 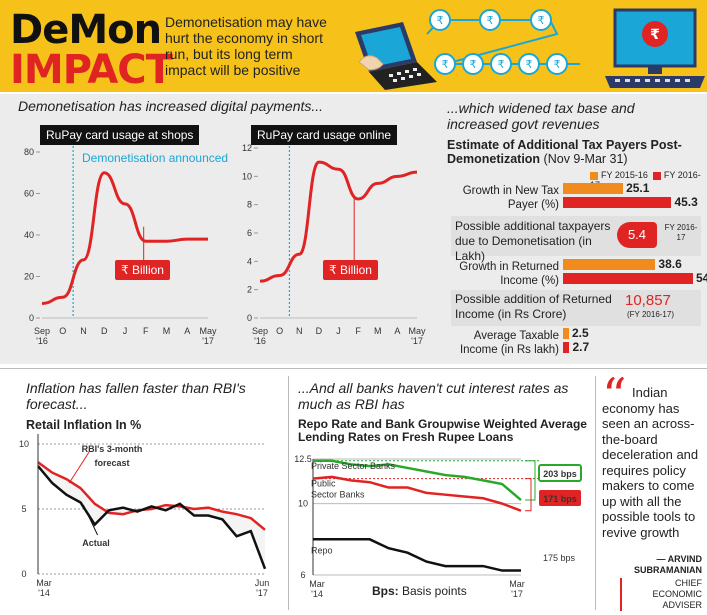 What do you see at coordinates (323, 484) in the screenshot?
I see `label-public: Public` at bounding box center [323, 484].